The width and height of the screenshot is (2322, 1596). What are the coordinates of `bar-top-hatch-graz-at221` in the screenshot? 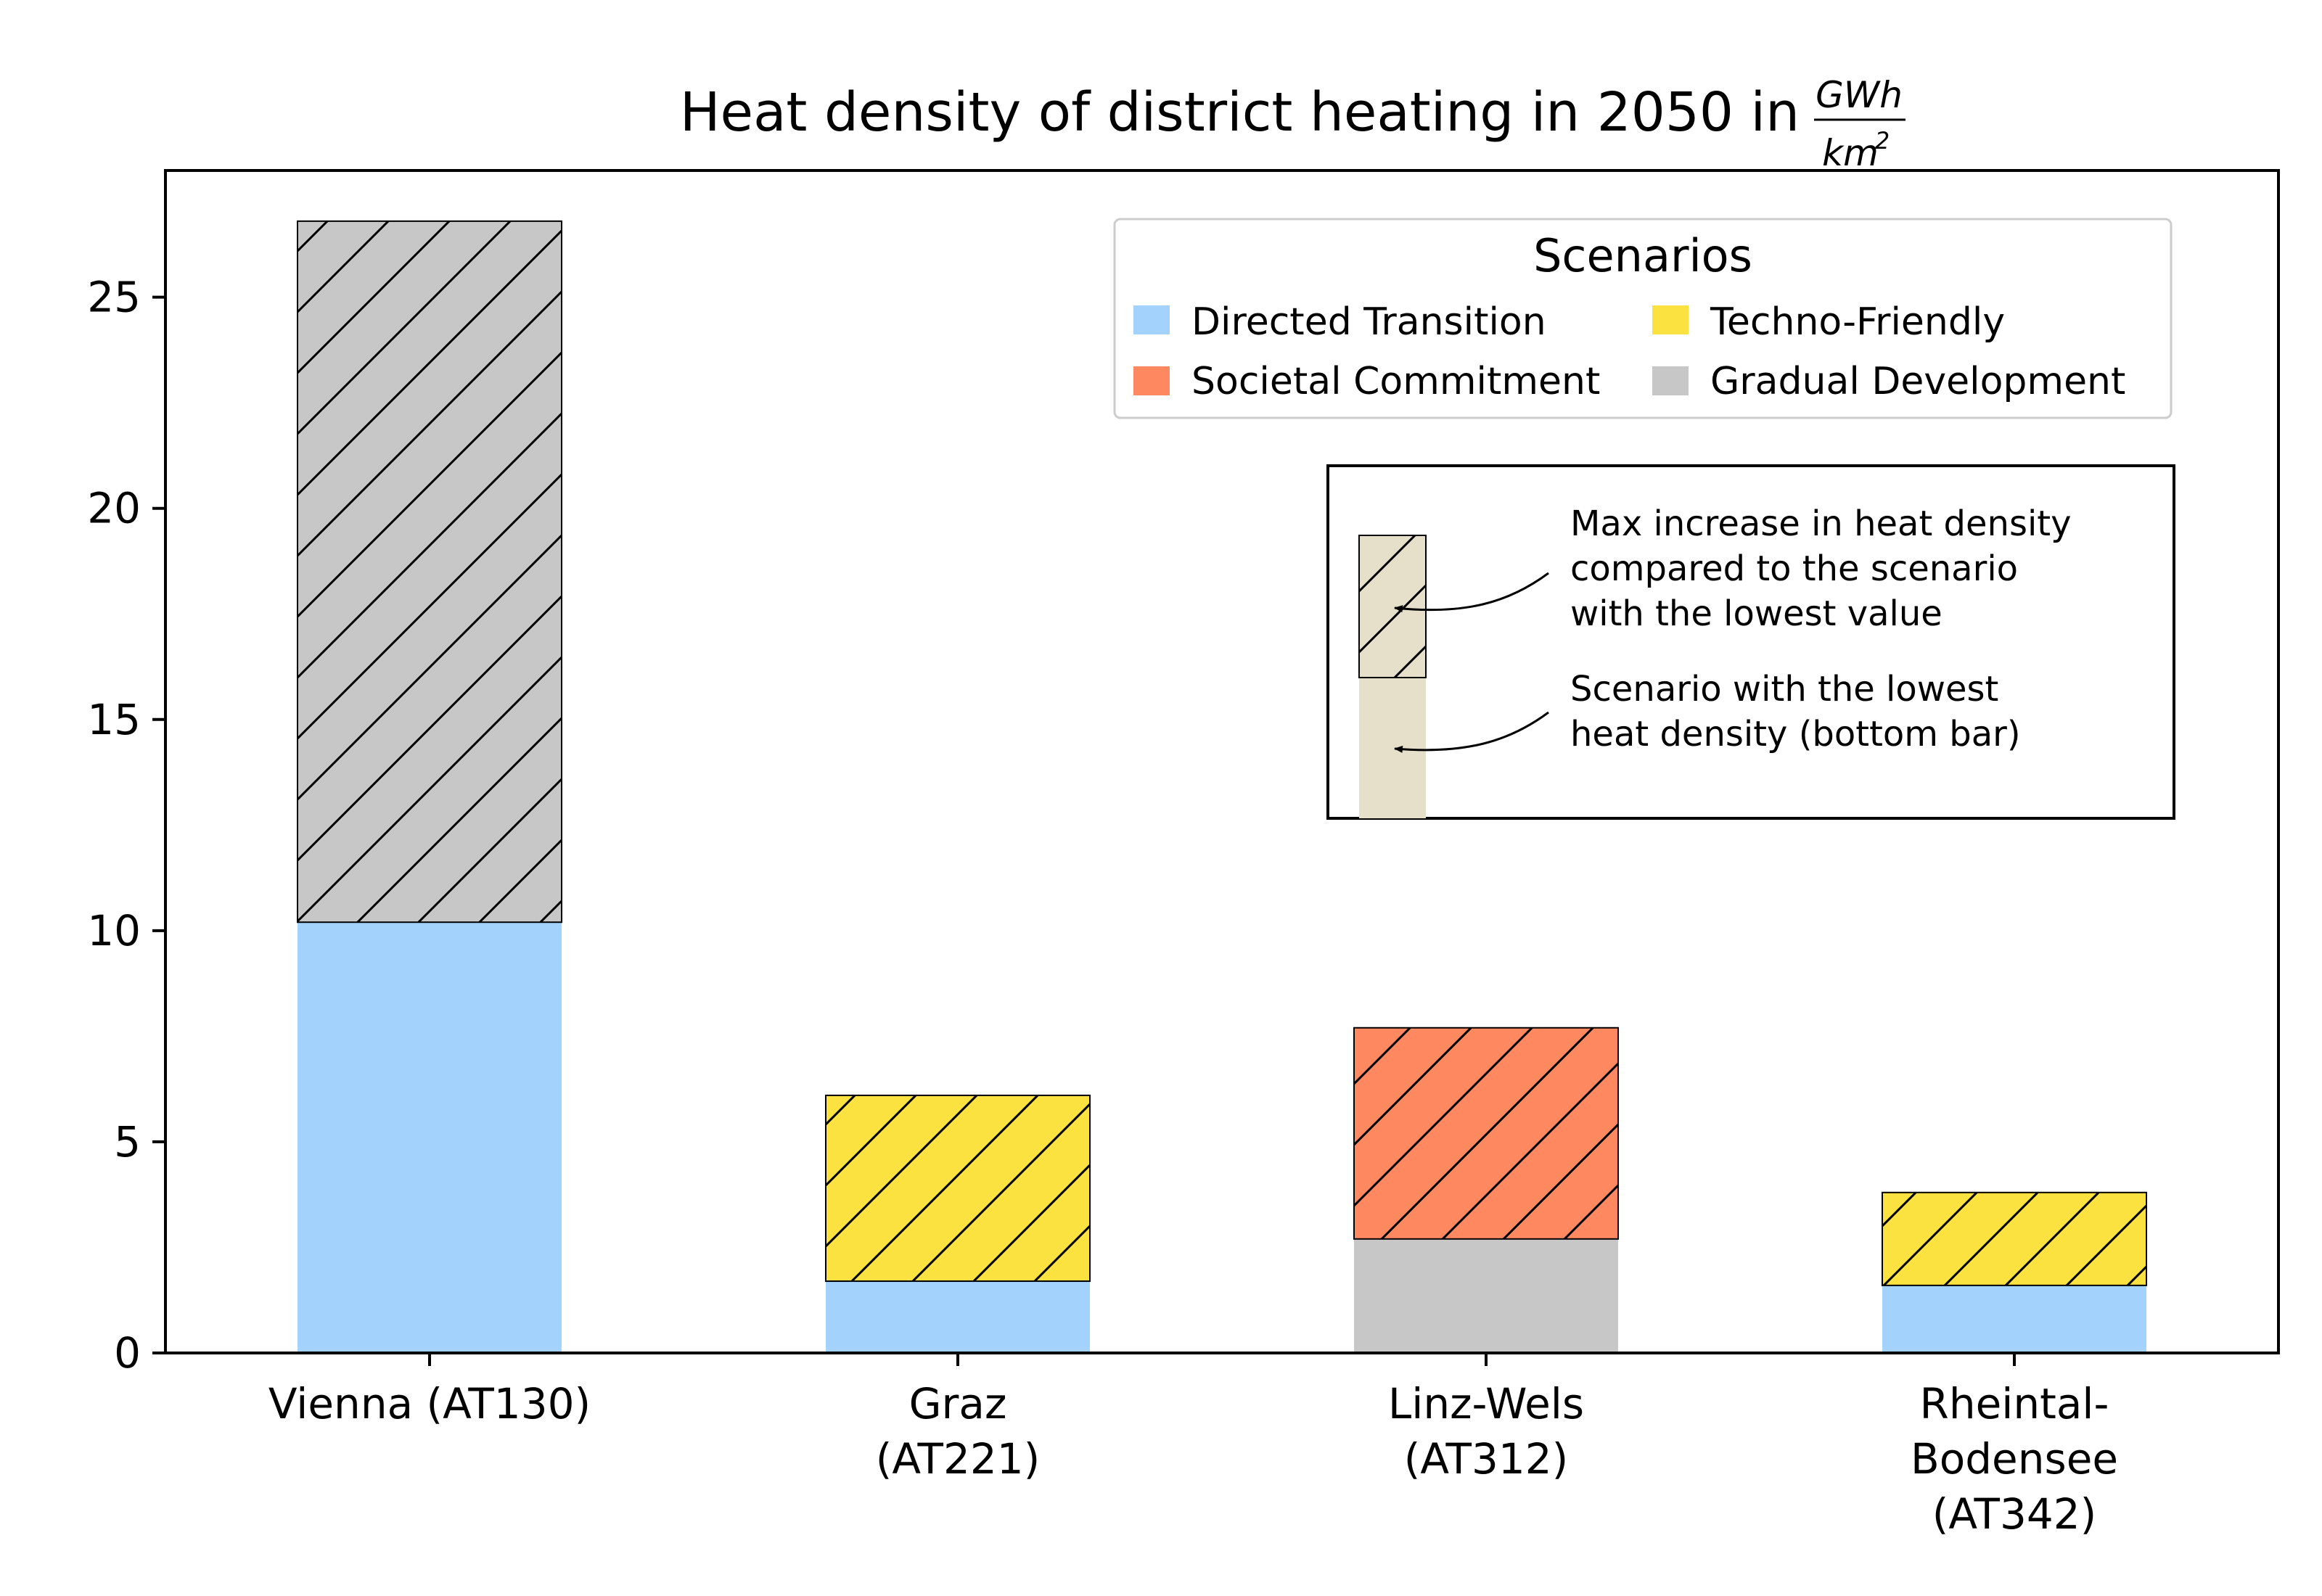 It's located at (958, 1188).